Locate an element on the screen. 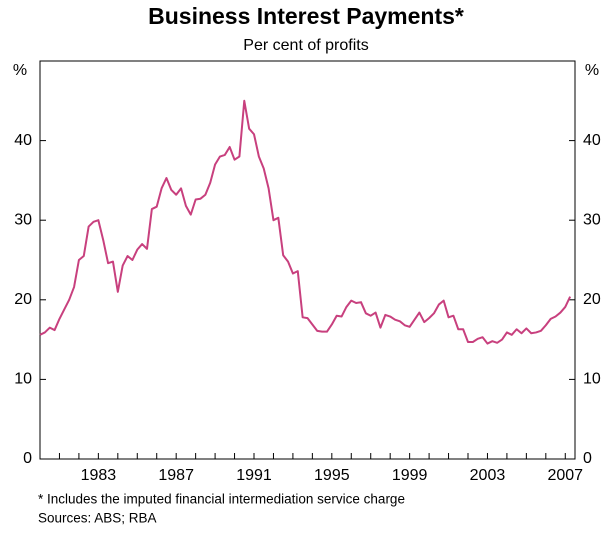 This screenshot has height=533, width=613. y-unit-left: % is located at coordinates (20, 70).